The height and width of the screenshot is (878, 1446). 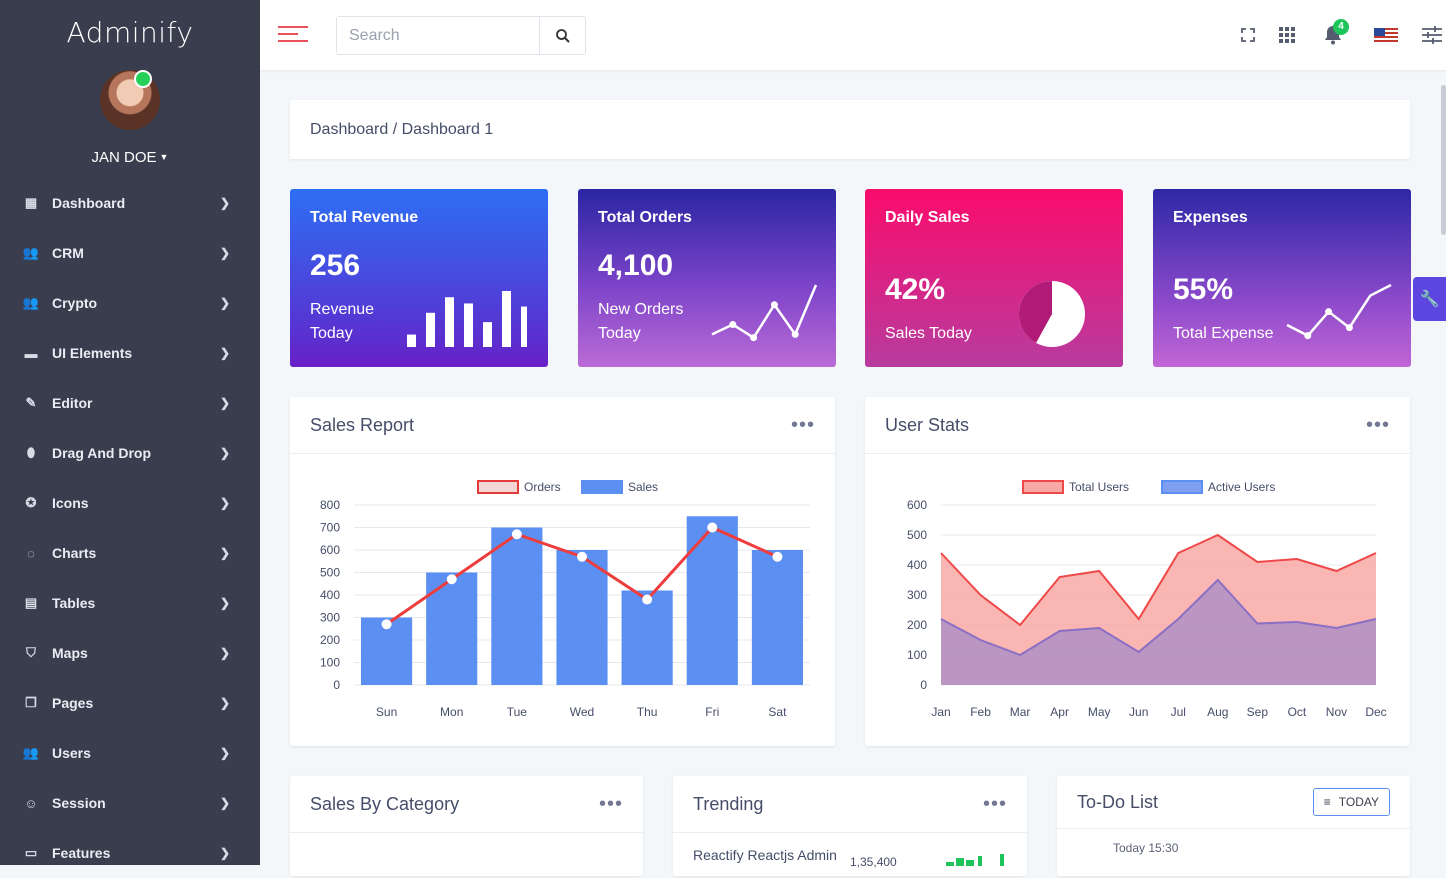 What do you see at coordinates (293, 35) in the screenshot?
I see `hamburger-menu-icon` at bounding box center [293, 35].